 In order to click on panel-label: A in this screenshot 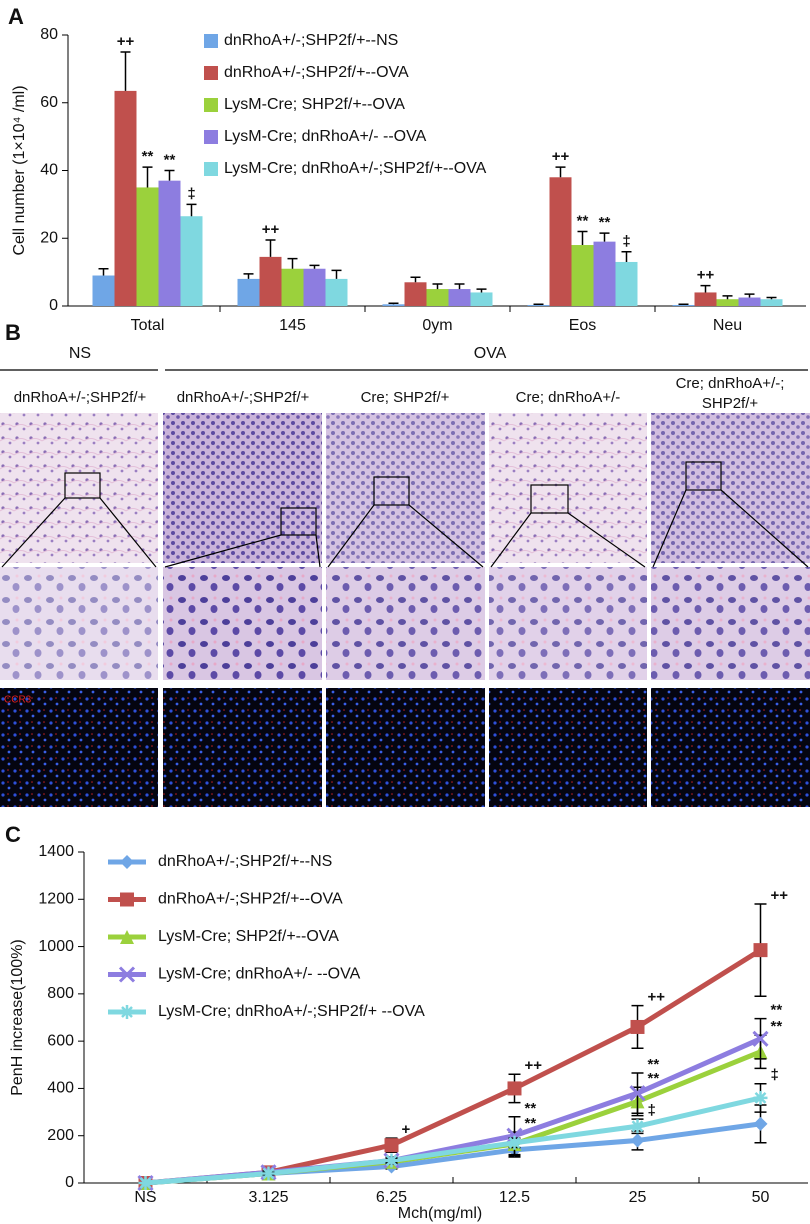, I will do `click(16, 16)`.